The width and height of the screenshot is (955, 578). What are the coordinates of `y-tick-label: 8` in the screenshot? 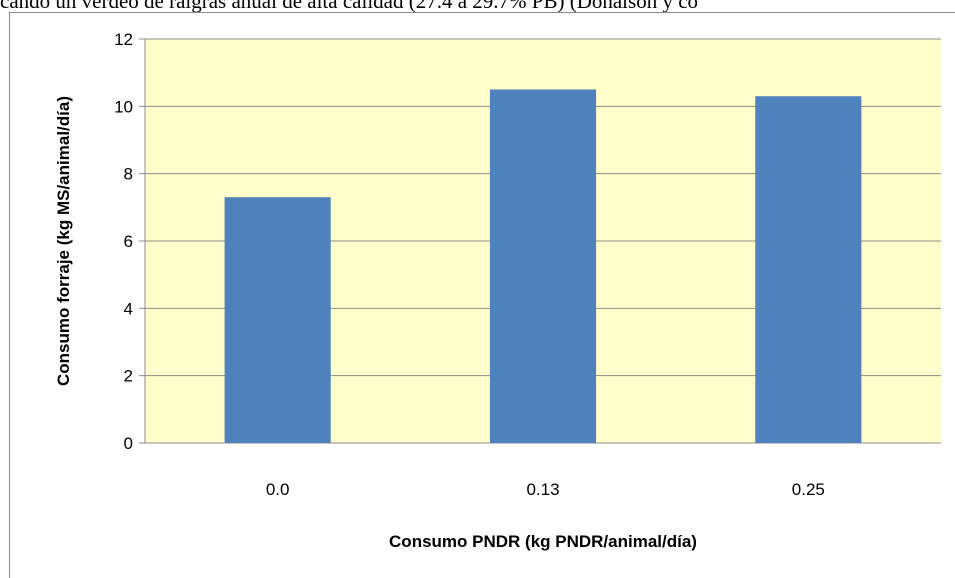 It's located at (128, 174).